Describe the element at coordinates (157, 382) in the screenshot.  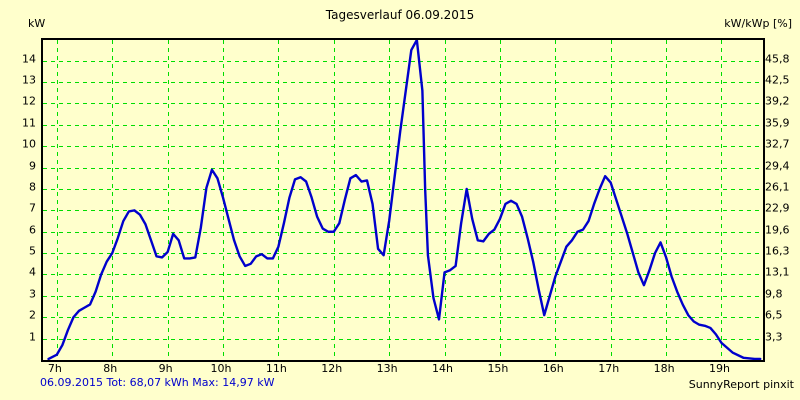
I see `footer-summary: 06.09.2015 Tot: 68,07 kWh Max: 14,97 kW` at that location.